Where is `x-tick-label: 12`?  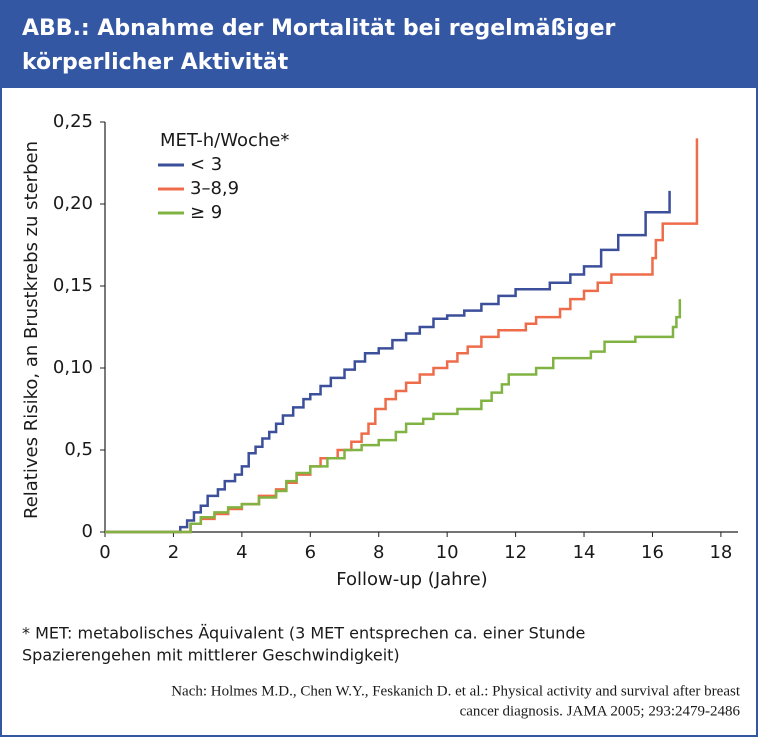 x-tick-label: 12 is located at coordinates (515, 552).